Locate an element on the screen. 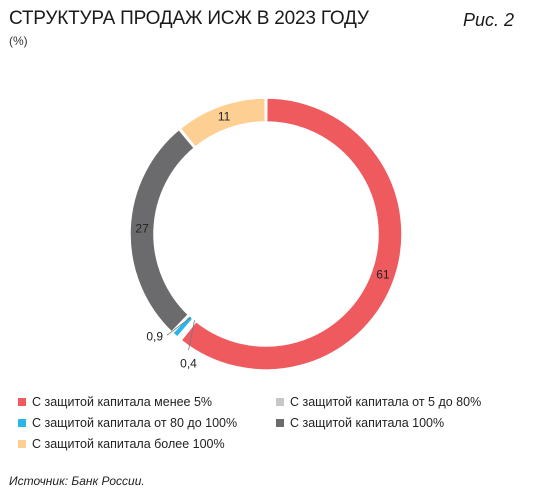  data-label: 0,4 is located at coordinates (188, 363).